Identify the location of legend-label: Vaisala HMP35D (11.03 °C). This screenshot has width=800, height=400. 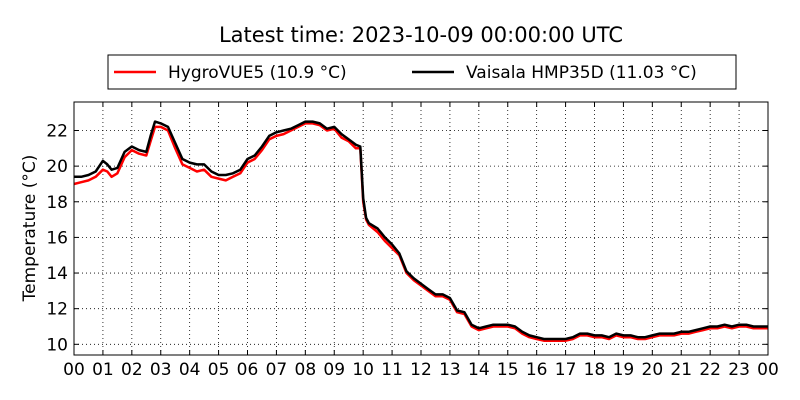
(581, 73).